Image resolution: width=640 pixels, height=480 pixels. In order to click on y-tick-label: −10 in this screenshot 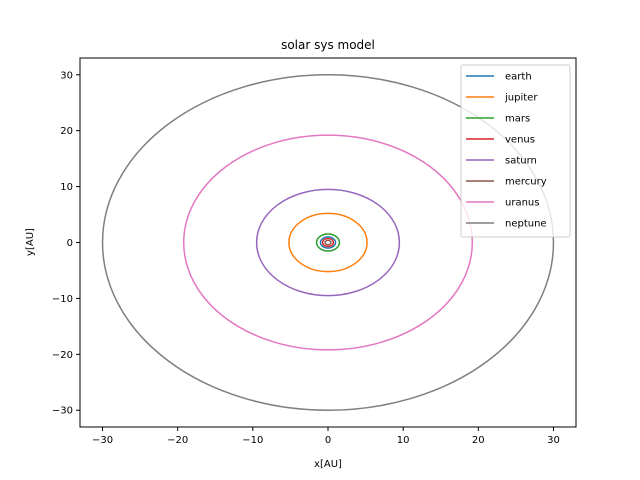, I will do `click(62, 299)`.